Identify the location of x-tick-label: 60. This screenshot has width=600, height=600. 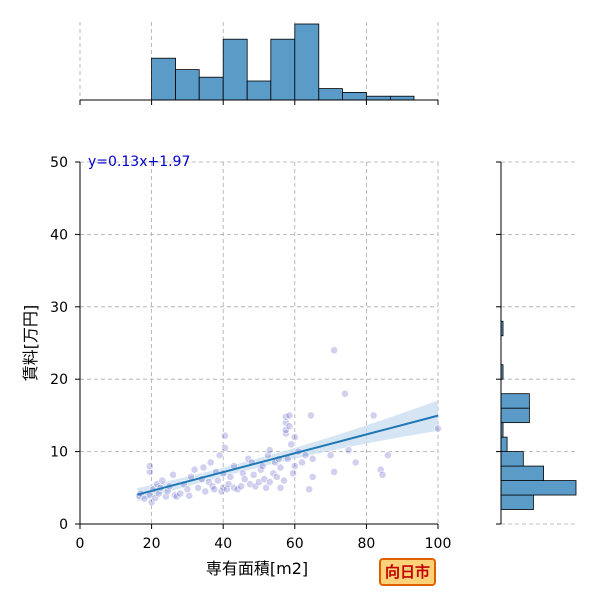
(295, 544).